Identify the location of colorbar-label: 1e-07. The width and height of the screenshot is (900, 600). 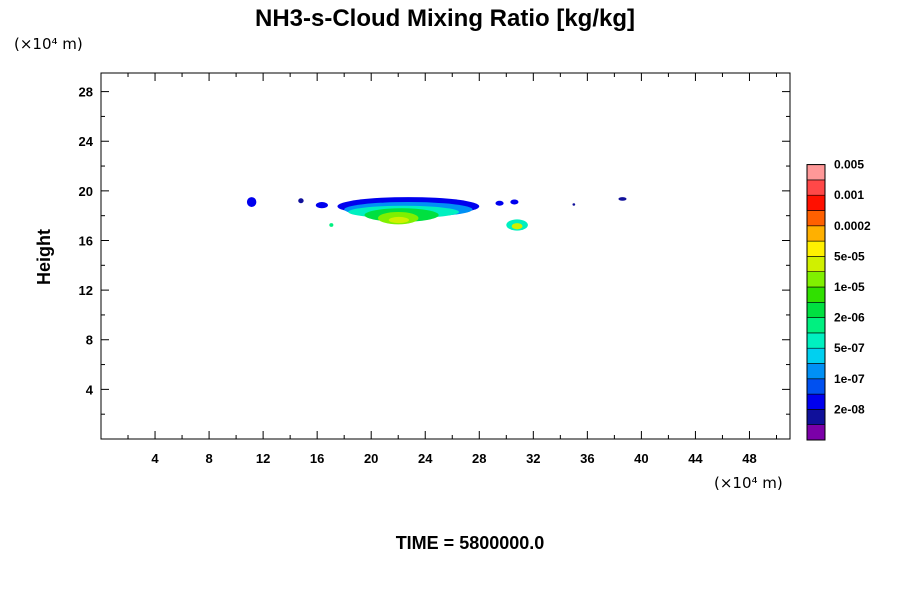
(849, 379).